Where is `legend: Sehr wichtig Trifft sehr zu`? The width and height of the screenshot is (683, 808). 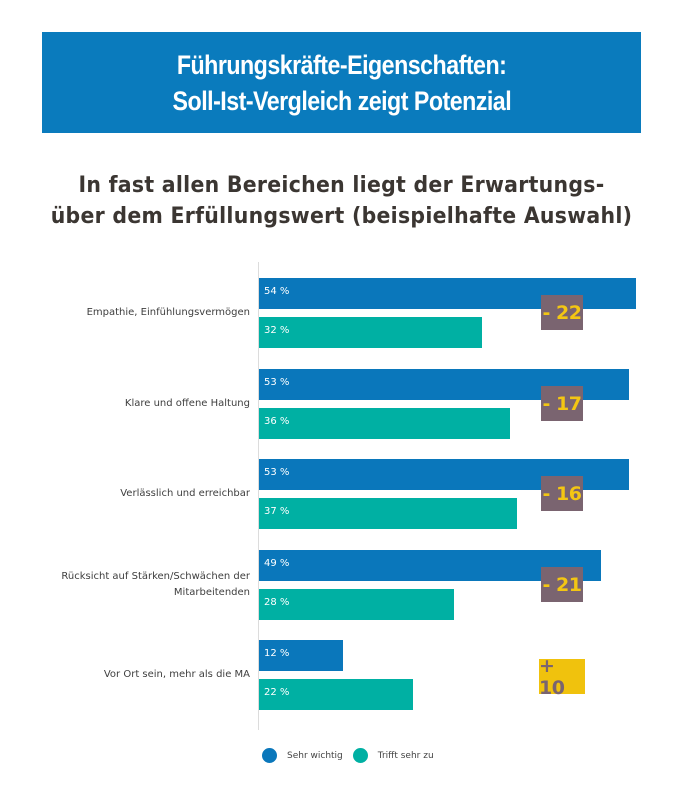 legend: Sehr wichtig Trifft sehr zu is located at coordinates (353, 755).